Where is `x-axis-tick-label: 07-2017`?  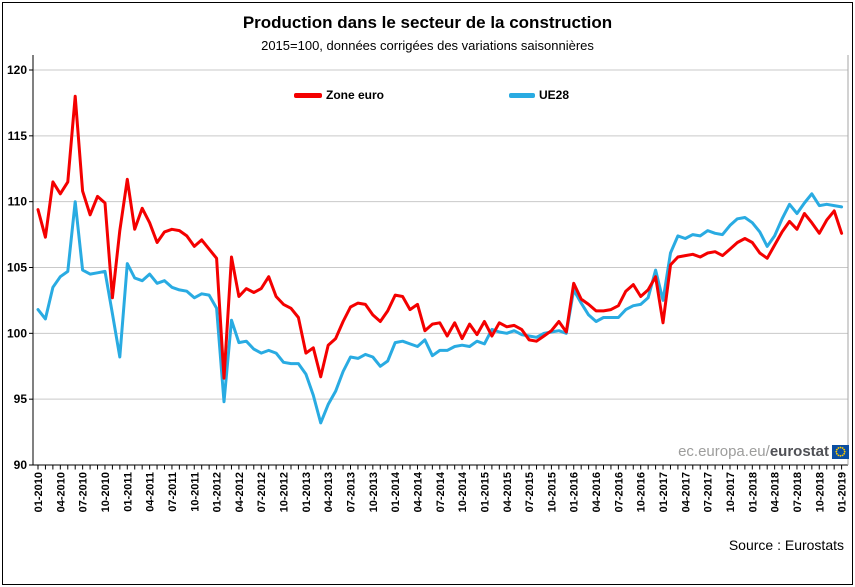
x-axis-tick-label: 07-2017 is located at coordinates (709, 492).